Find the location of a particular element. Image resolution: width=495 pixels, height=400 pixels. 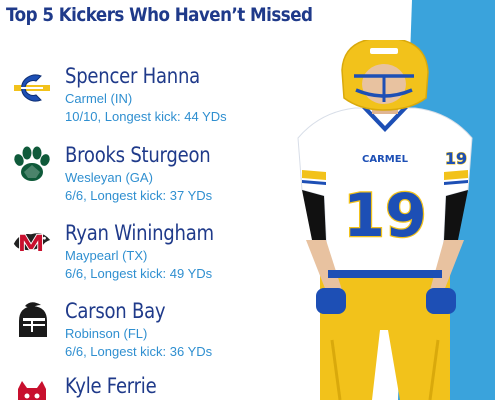

jersey-team-text: CARMEL is located at coordinates (385, 159).